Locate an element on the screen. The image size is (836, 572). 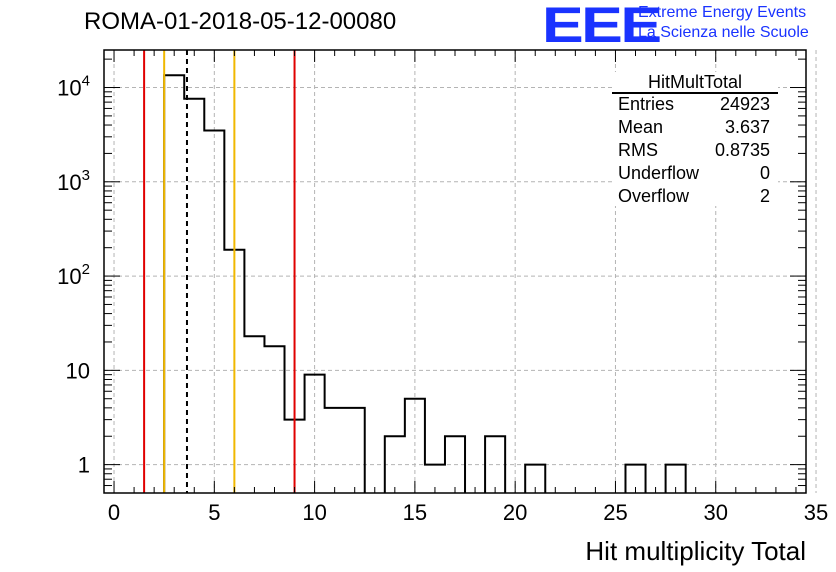
logo-line-1: Extreme Energy Events is located at coordinates (722, 12).